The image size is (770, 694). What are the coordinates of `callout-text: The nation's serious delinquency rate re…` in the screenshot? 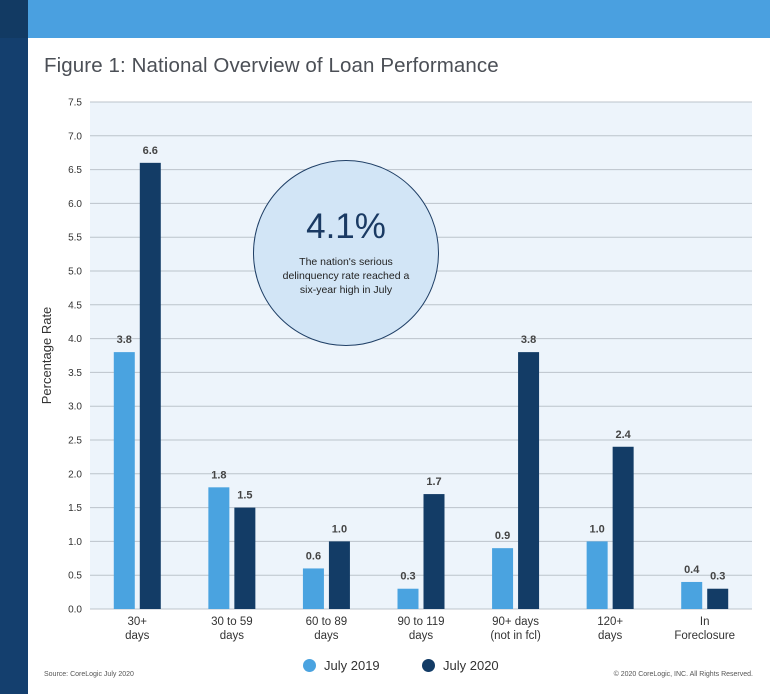 It's located at (346, 276).